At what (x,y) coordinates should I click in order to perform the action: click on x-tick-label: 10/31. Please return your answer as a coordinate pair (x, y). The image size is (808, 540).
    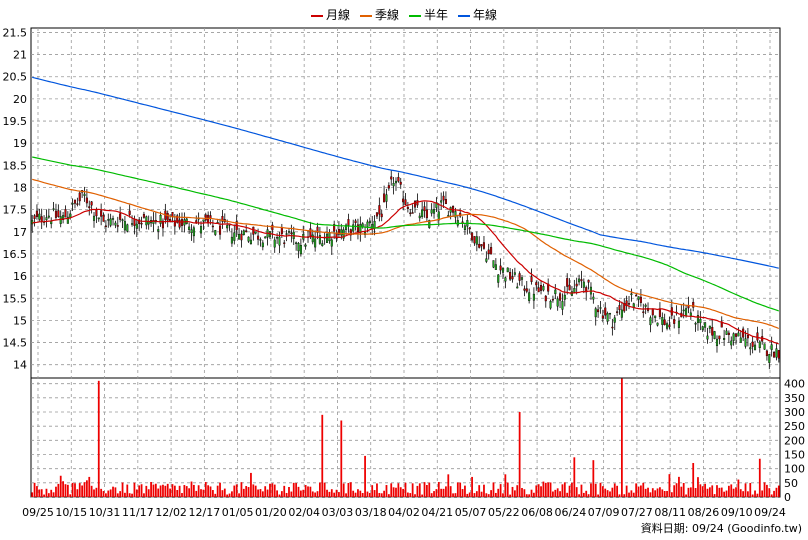
    Looking at the image, I should click on (105, 512).